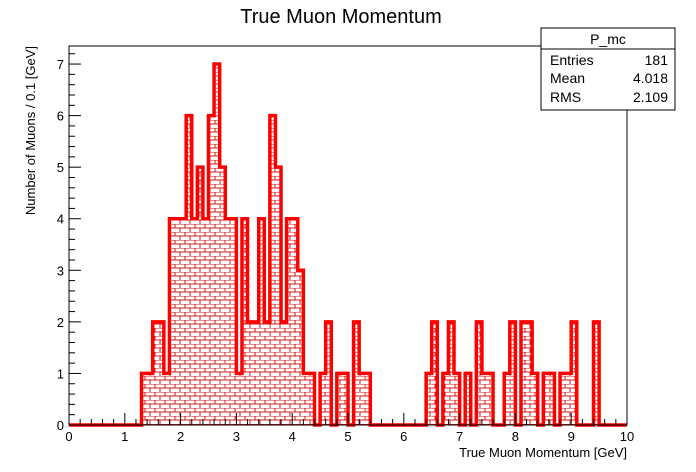 Image resolution: width=696 pixels, height=472 pixels. Describe the element at coordinates (180, 436) in the screenshot. I see `x-tick-label: 2` at that location.